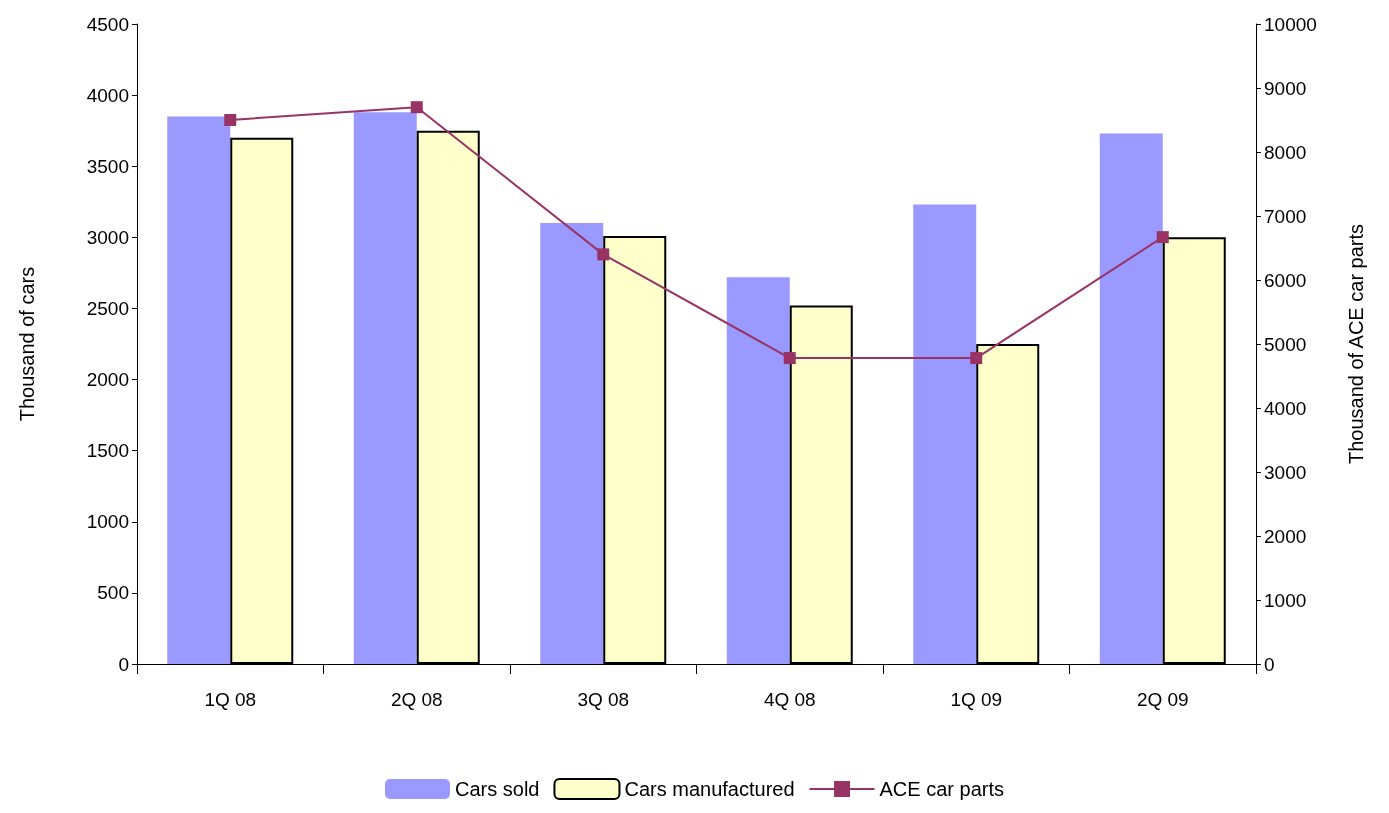 The image size is (1389, 813). I want to click on y-axis-title: Thousand of cars, so click(27, 344).